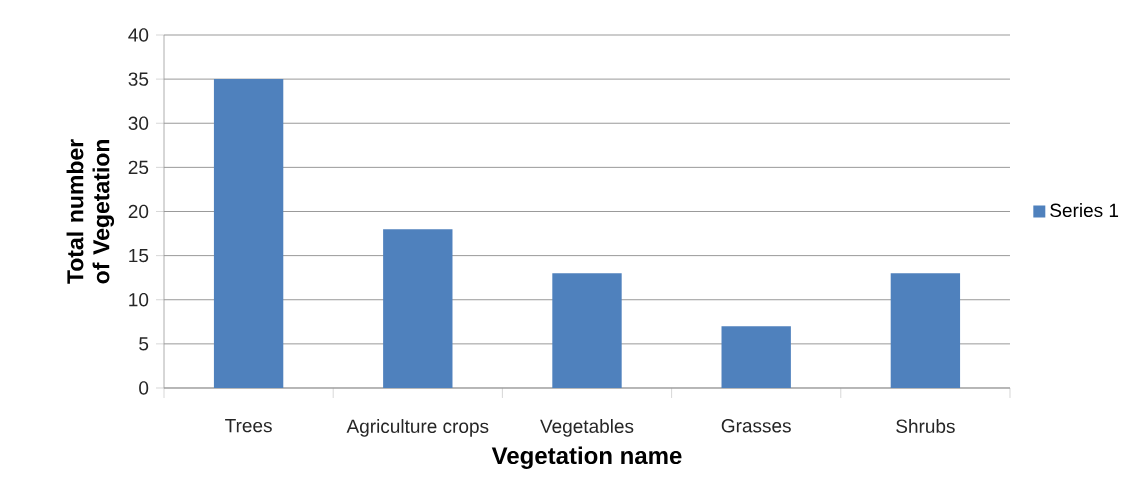 The height and width of the screenshot is (486, 1148). Describe the element at coordinates (587, 428) in the screenshot. I see `x-tick-label: Vegetables` at that location.